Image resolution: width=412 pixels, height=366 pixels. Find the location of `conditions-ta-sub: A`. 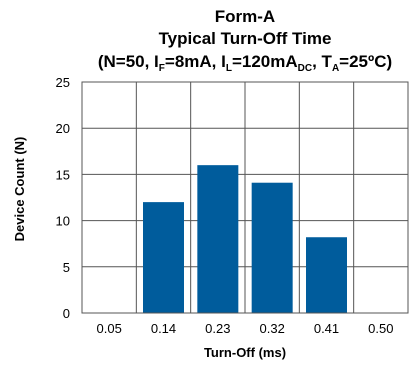

conditions-ta-sub: A is located at coordinates (335, 68).